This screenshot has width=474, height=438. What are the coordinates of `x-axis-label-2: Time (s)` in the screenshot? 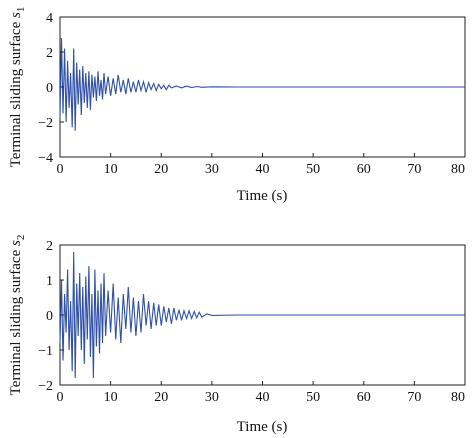 It's located at (262, 427).